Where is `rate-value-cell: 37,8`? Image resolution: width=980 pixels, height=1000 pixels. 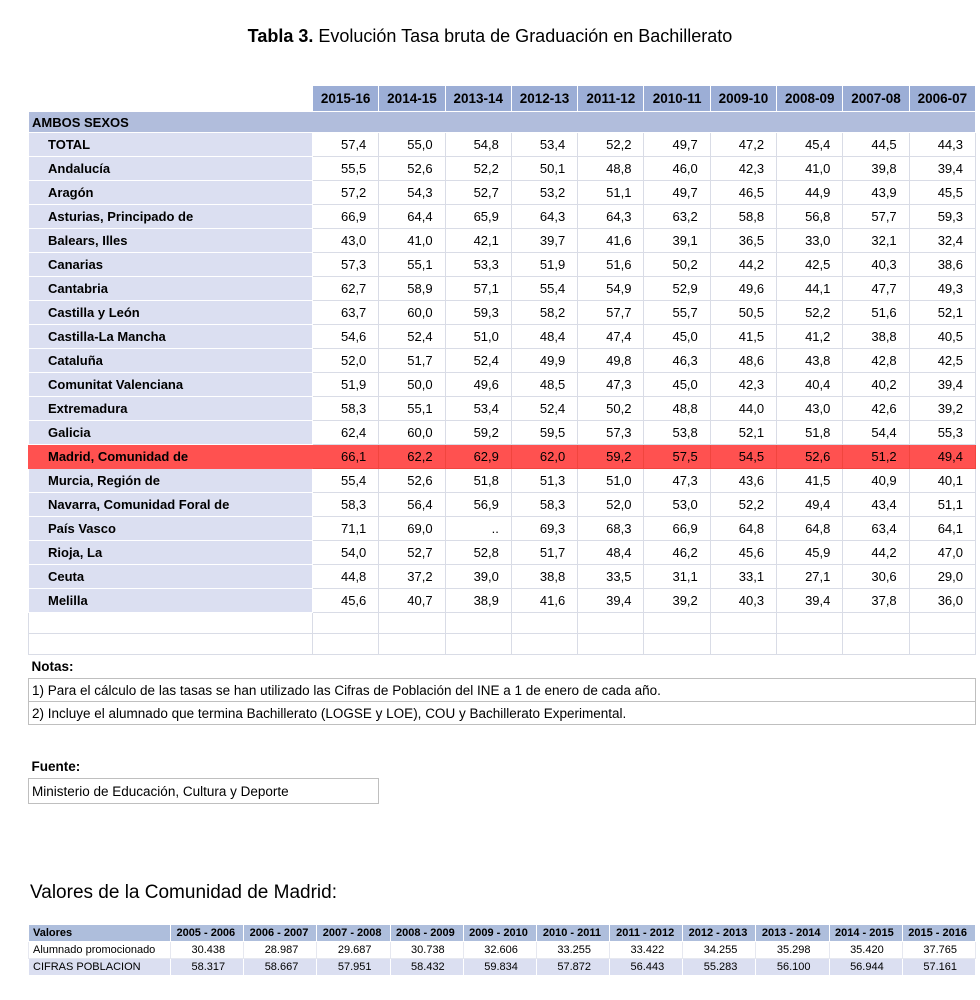
rate-value-cell: 37,8 is located at coordinates (876, 600).